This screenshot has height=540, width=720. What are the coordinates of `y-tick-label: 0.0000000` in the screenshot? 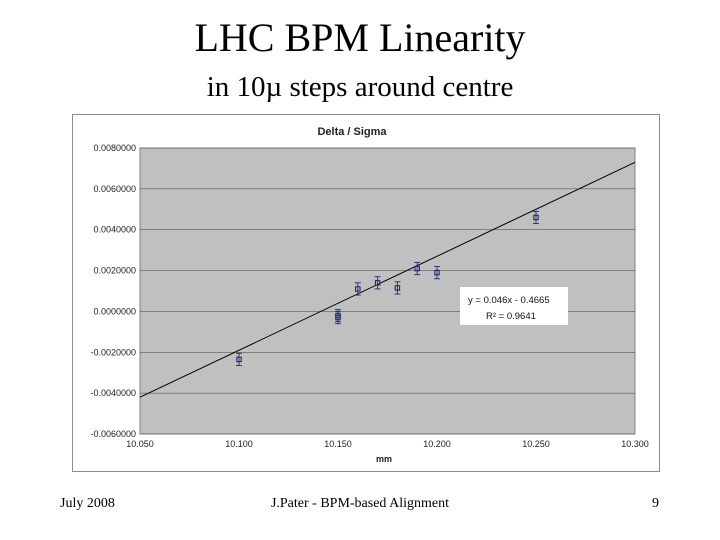 It's located at (114, 311).